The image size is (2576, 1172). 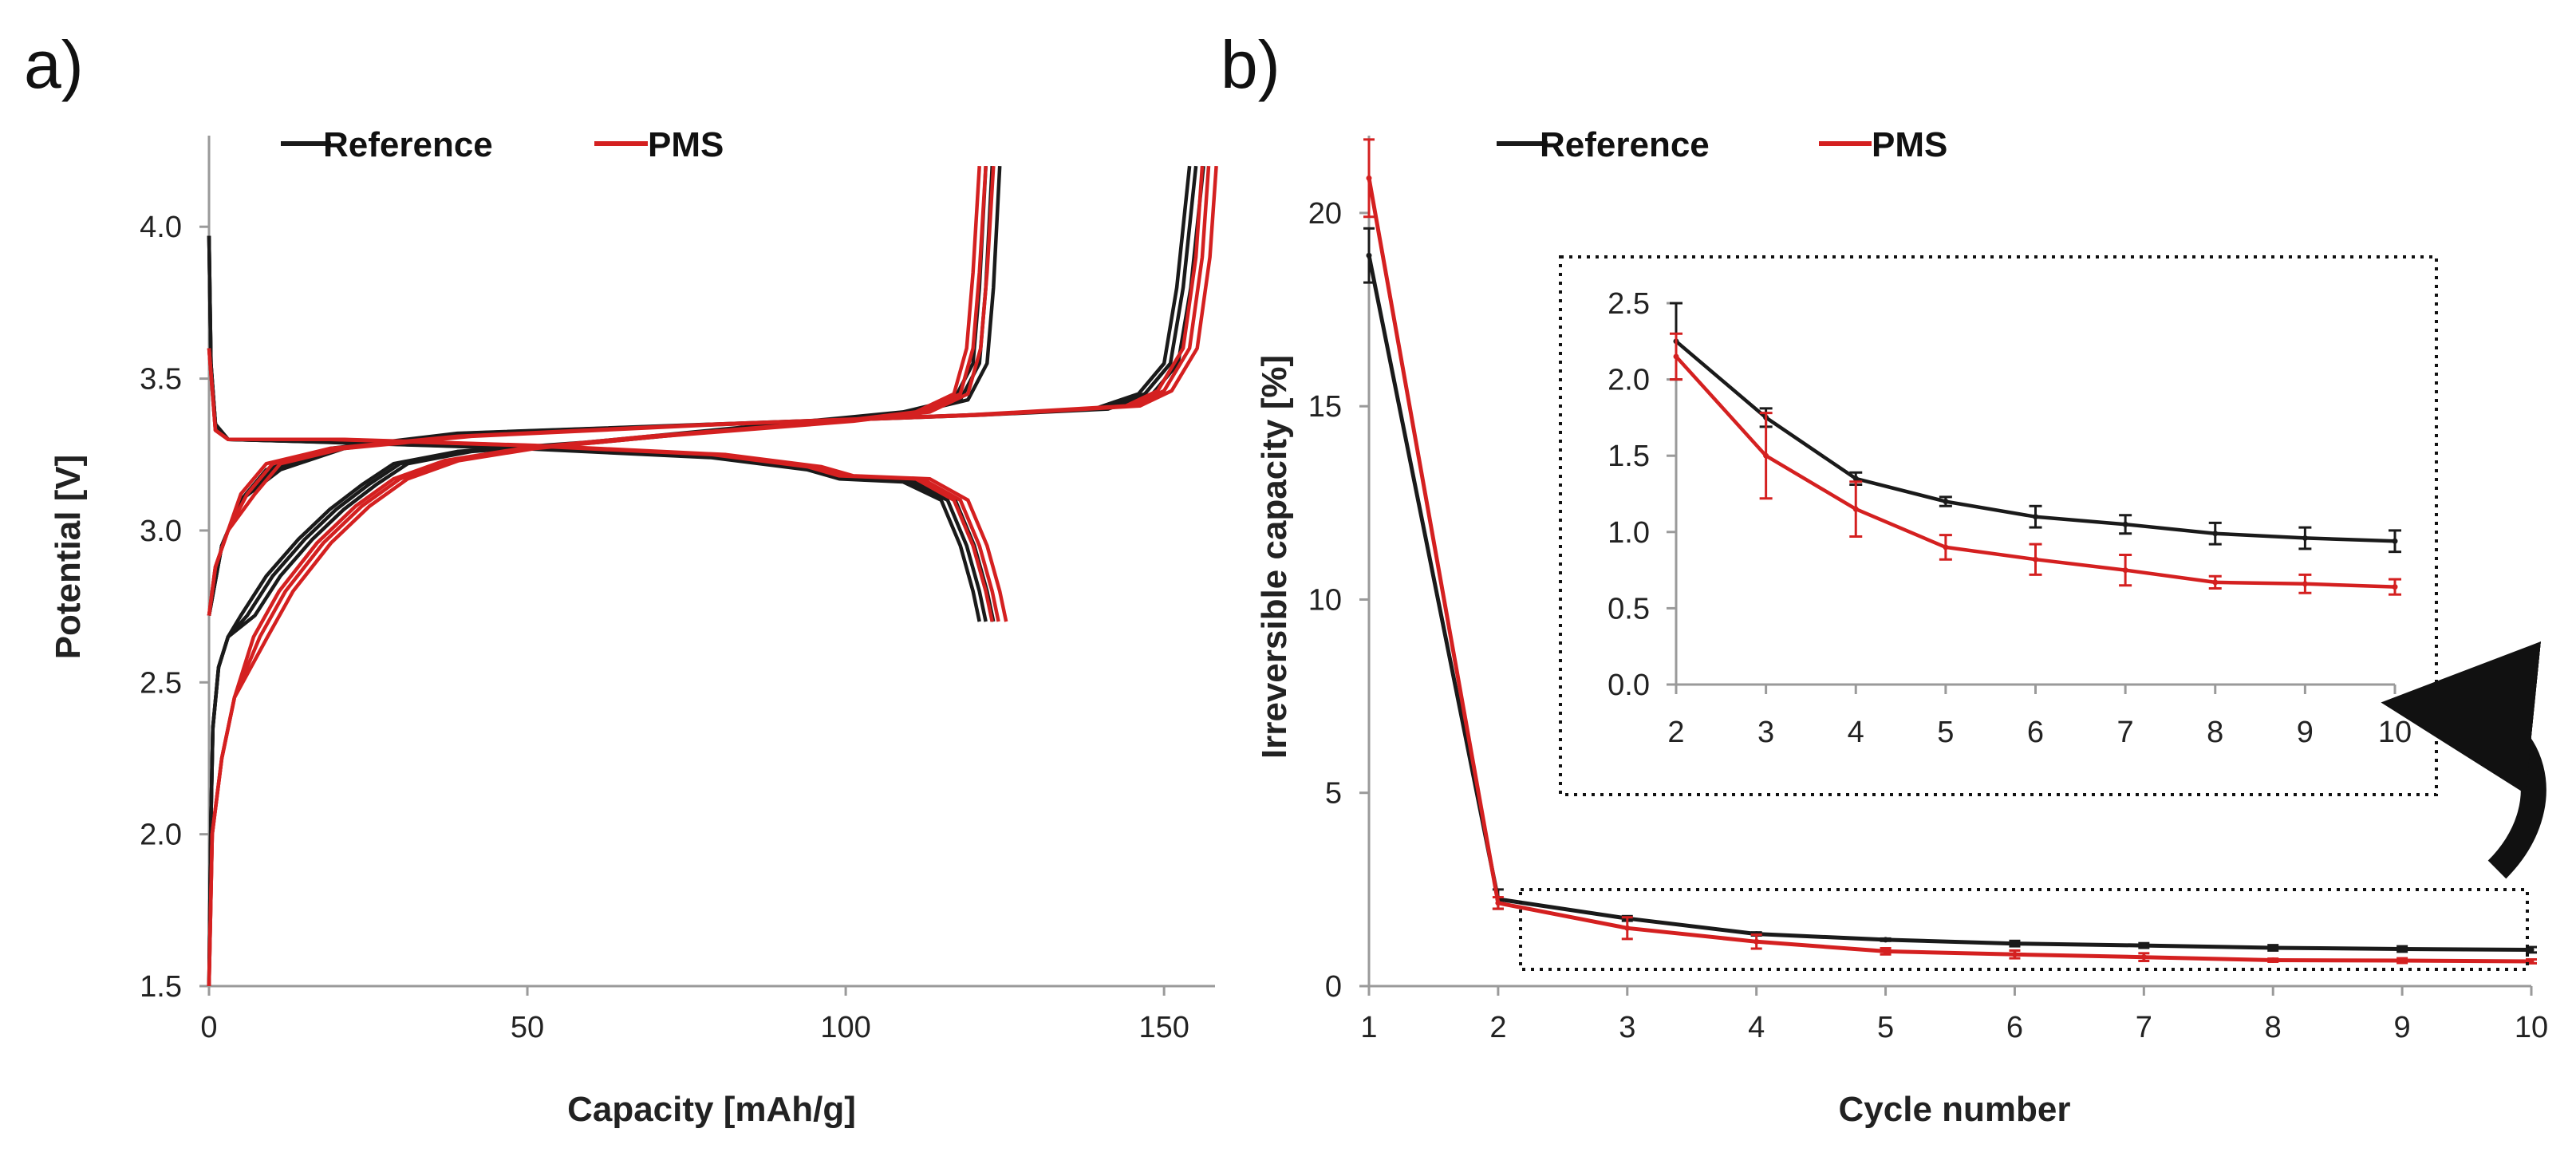 What do you see at coordinates (1642, 494) in the screenshot?
I see `inset-y-ticks: 0.0 0.5 1.0 1.5 2.0 2.5` at bounding box center [1642, 494].